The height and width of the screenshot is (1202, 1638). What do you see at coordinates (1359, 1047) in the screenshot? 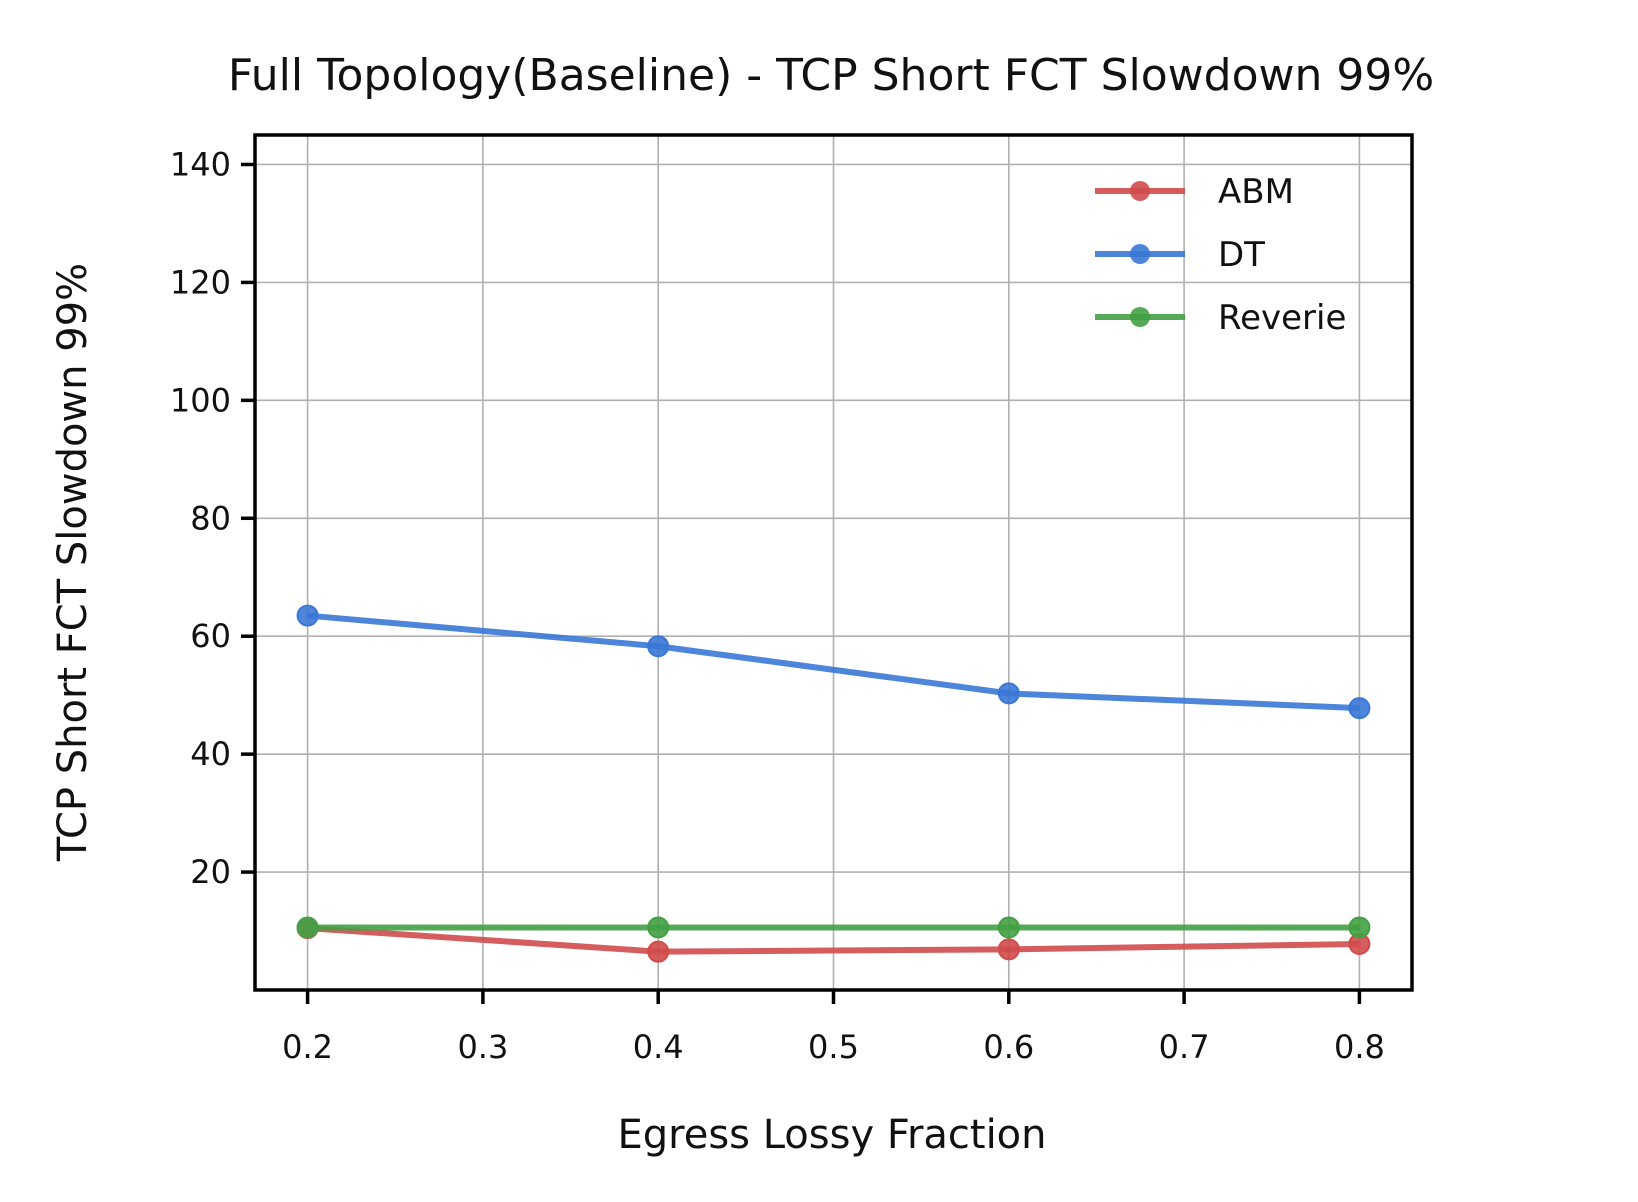
I see `x-tick-label: 0.8` at bounding box center [1359, 1047].